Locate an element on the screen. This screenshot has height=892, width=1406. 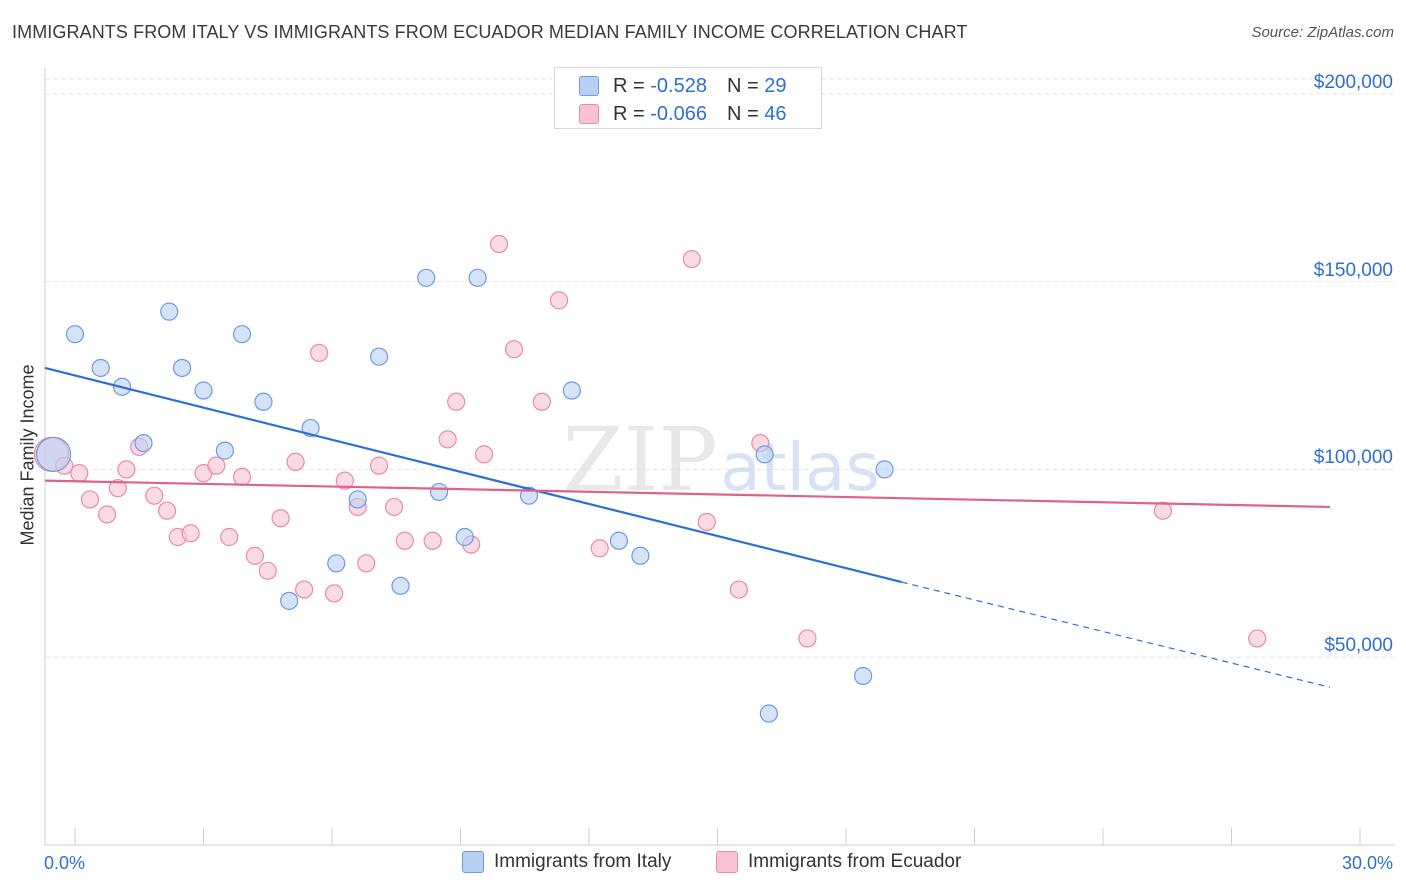
r-value: -0.066 is located at coordinates (678, 113).